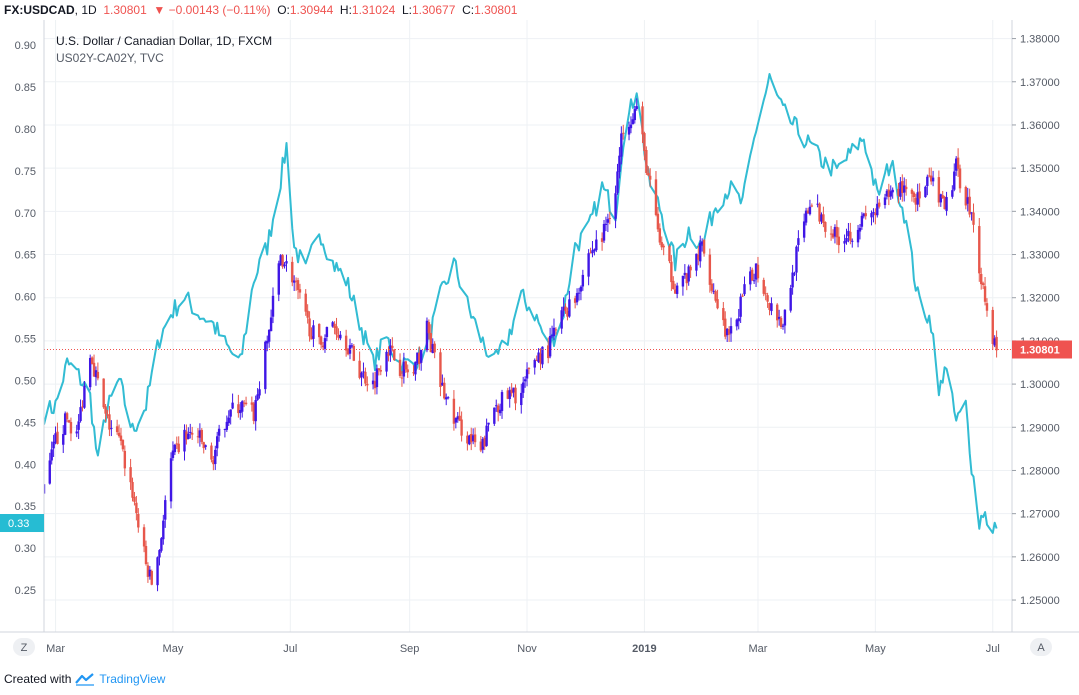 This screenshot has width=1079, height=695. Describe the element at coordinates (539, 646) in the screenshot. I see `time-scale` at that location.